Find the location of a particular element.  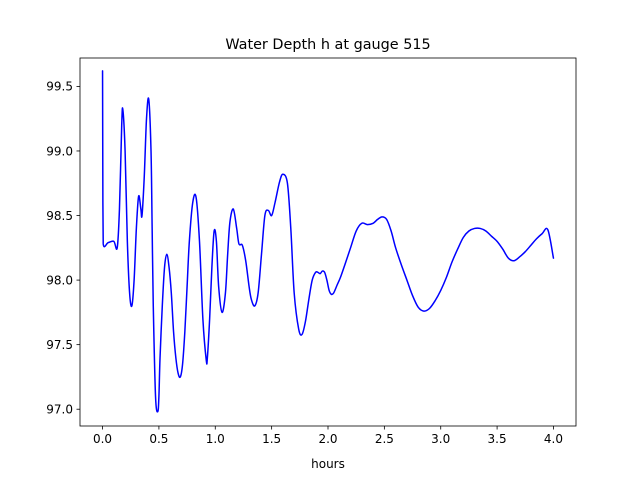

x-tick-label: 3.0 is located at coordinates (440, 439).